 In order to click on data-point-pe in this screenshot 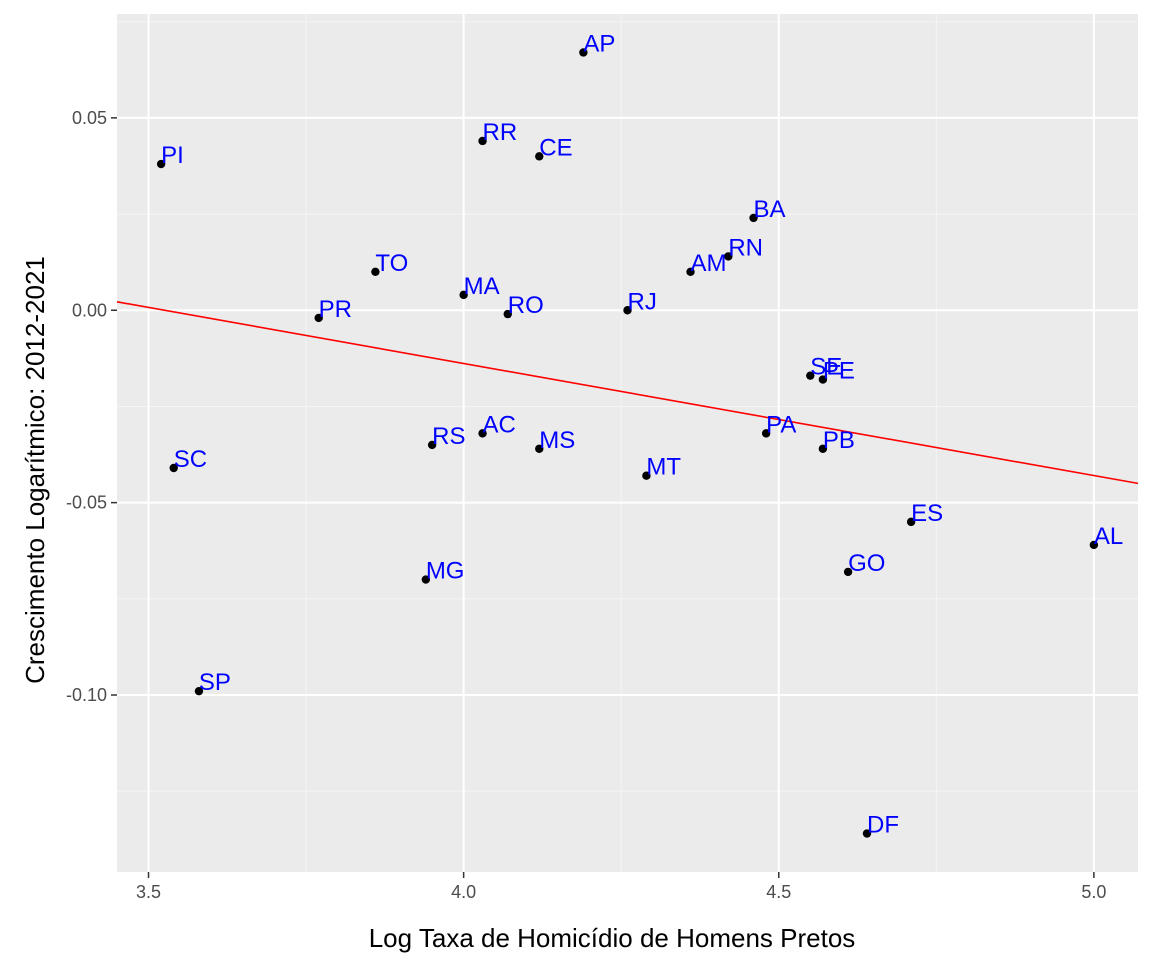, I will do `click(823, 379)`.